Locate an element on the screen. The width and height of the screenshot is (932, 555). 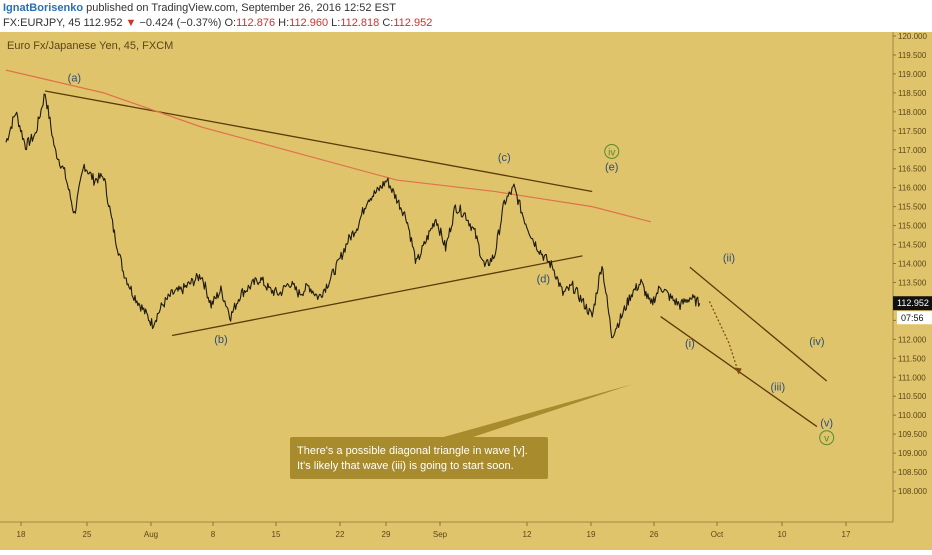
price-tick-label: 117.000 is located at coordinates (912, 150).